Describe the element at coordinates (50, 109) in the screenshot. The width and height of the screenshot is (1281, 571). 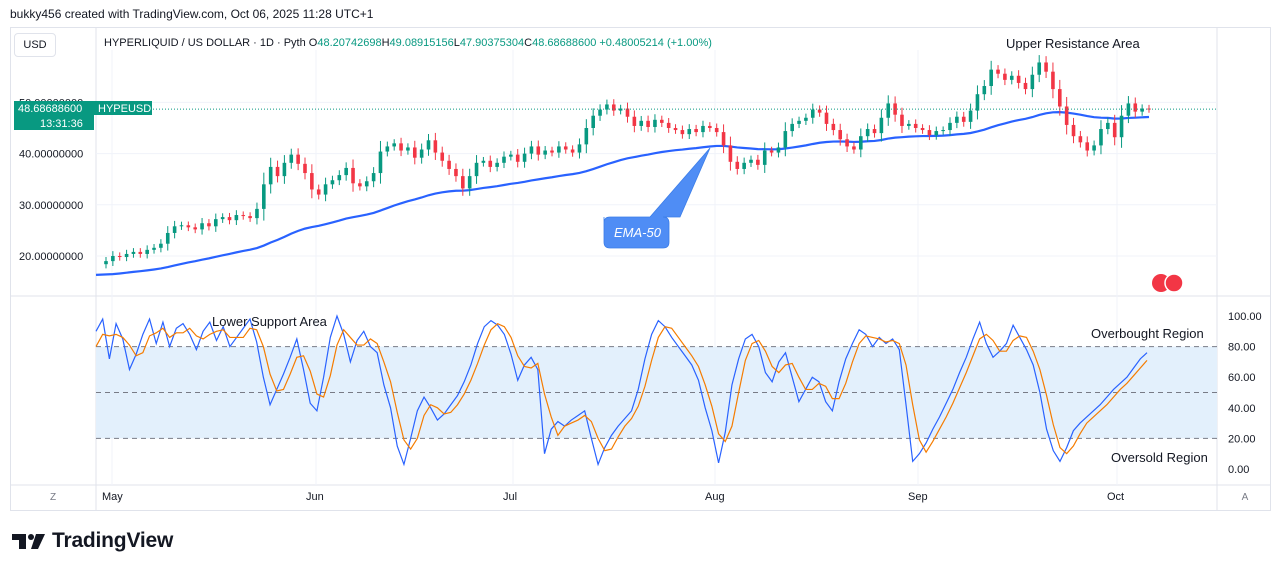
I see `price-tag-value: 48.68688600` at that location.